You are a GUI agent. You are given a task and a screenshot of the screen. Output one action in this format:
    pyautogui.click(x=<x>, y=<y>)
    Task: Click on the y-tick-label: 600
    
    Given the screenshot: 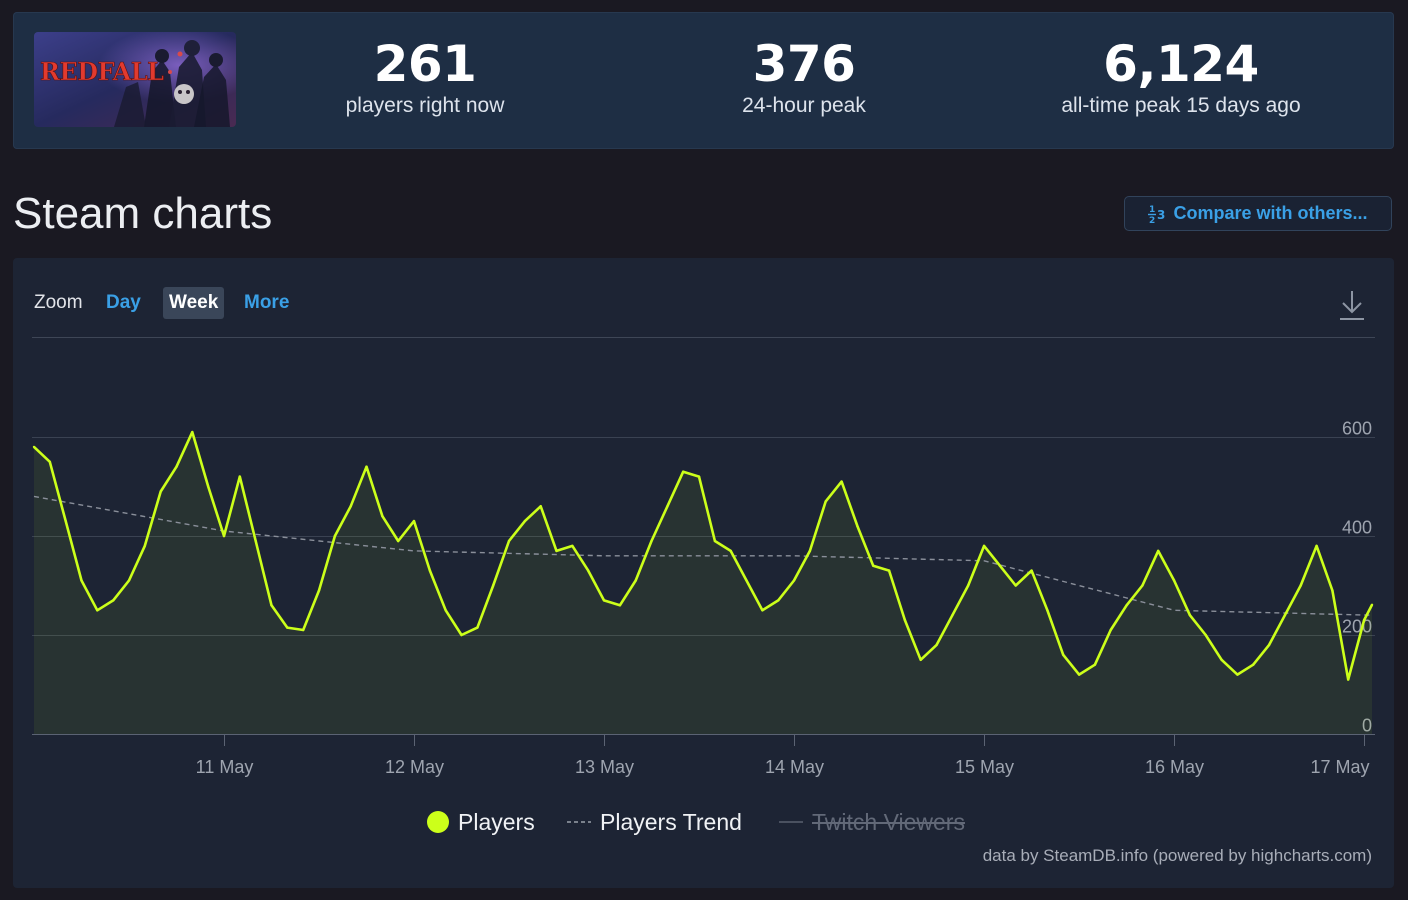 What is the action you would take?
    pyautogui.click(x=1357, y=429)
    